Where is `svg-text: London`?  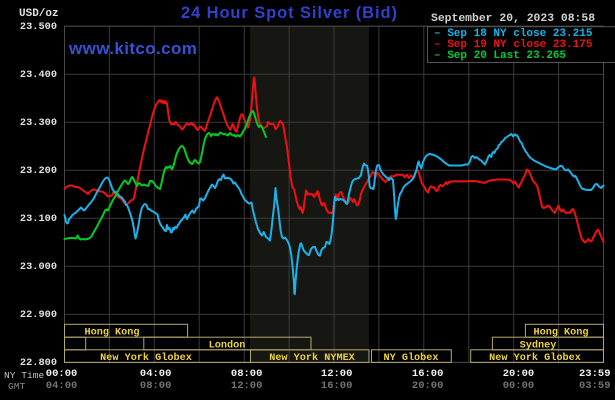
svg-text: London is located at coordinates (227, 345).